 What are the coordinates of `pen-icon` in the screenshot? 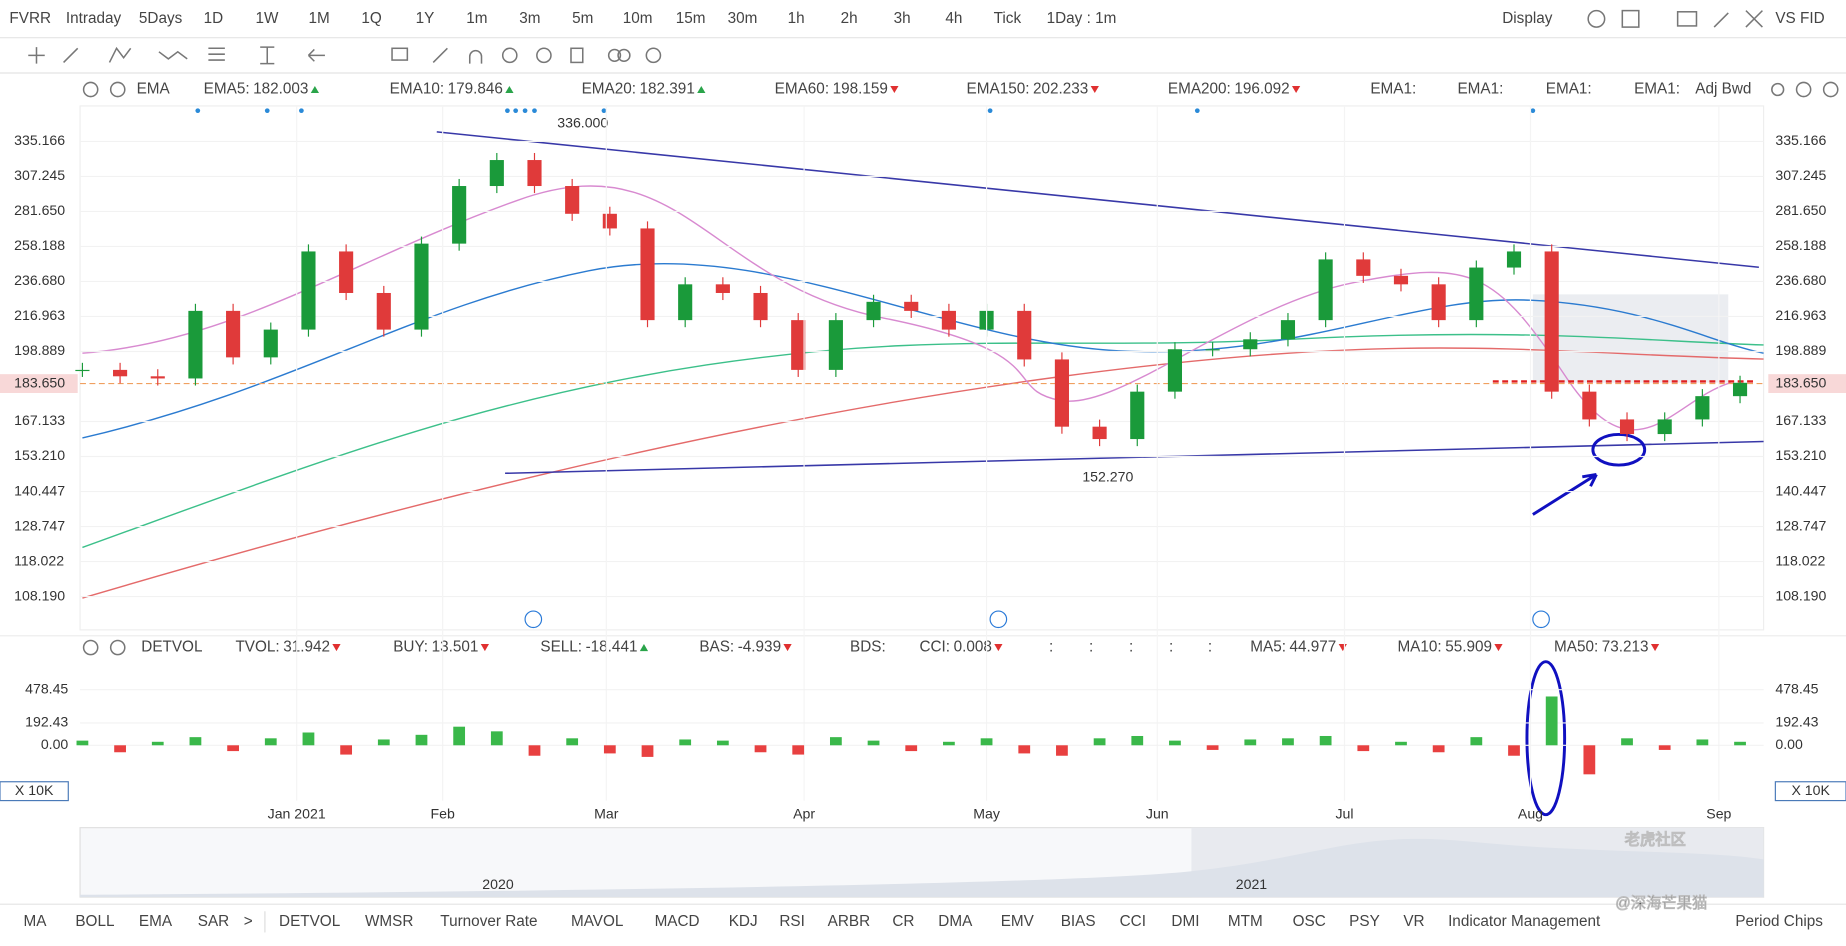 It's located at (1721, 20).